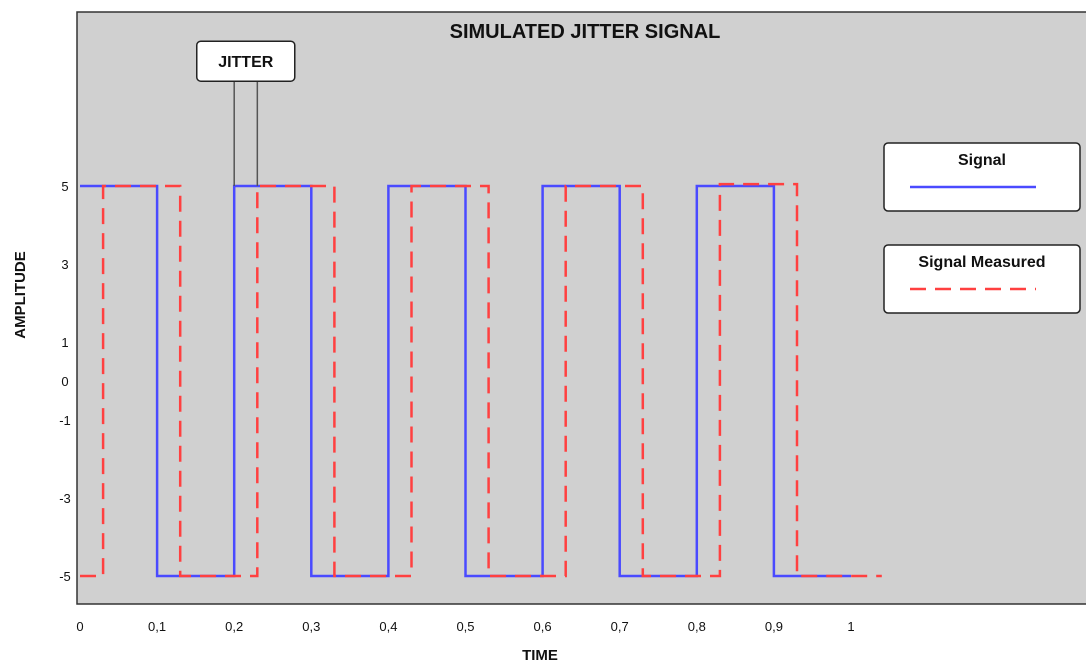  What do you see at coordinates (982, 160) in the screenshot?
I see `legend-label: Signal` at bounding box center [982, 160].